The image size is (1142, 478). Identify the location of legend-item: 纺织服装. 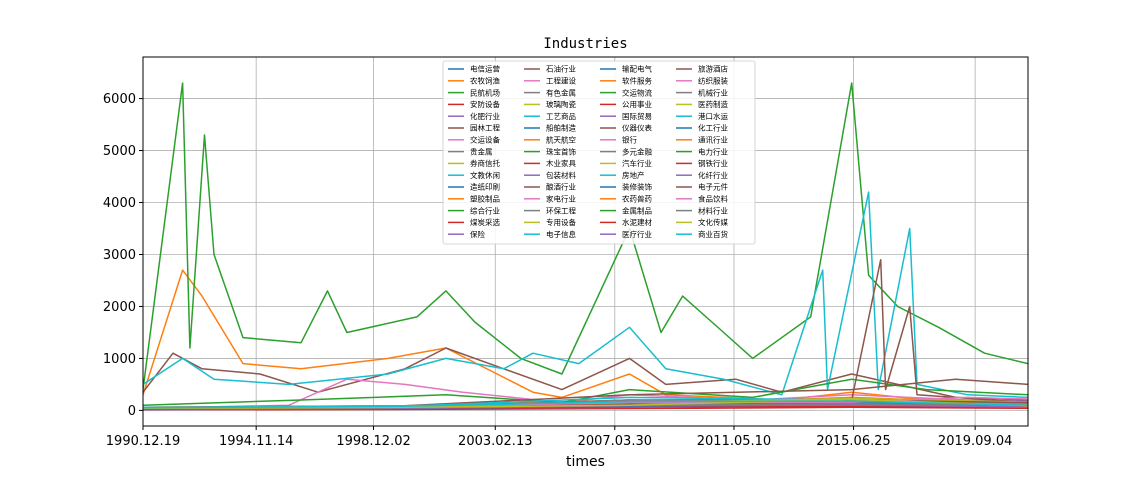
(702, 81).